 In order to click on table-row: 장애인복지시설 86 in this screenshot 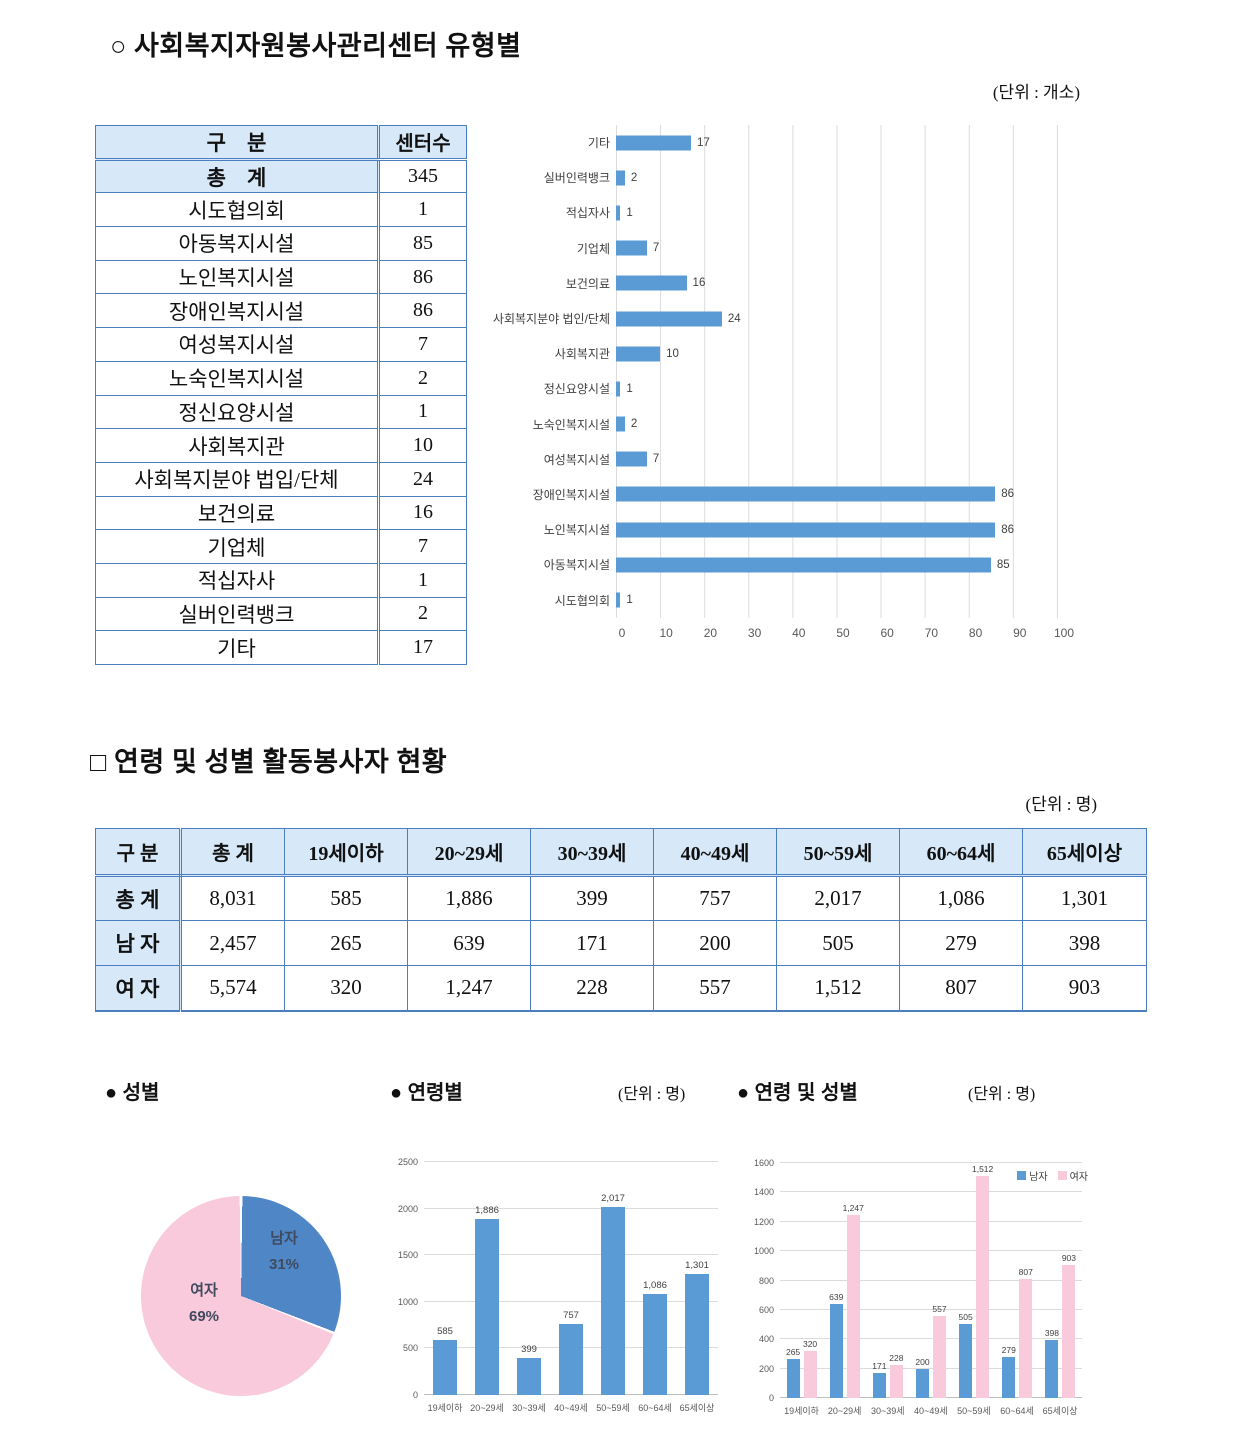, I will do `click(281, 311)`.